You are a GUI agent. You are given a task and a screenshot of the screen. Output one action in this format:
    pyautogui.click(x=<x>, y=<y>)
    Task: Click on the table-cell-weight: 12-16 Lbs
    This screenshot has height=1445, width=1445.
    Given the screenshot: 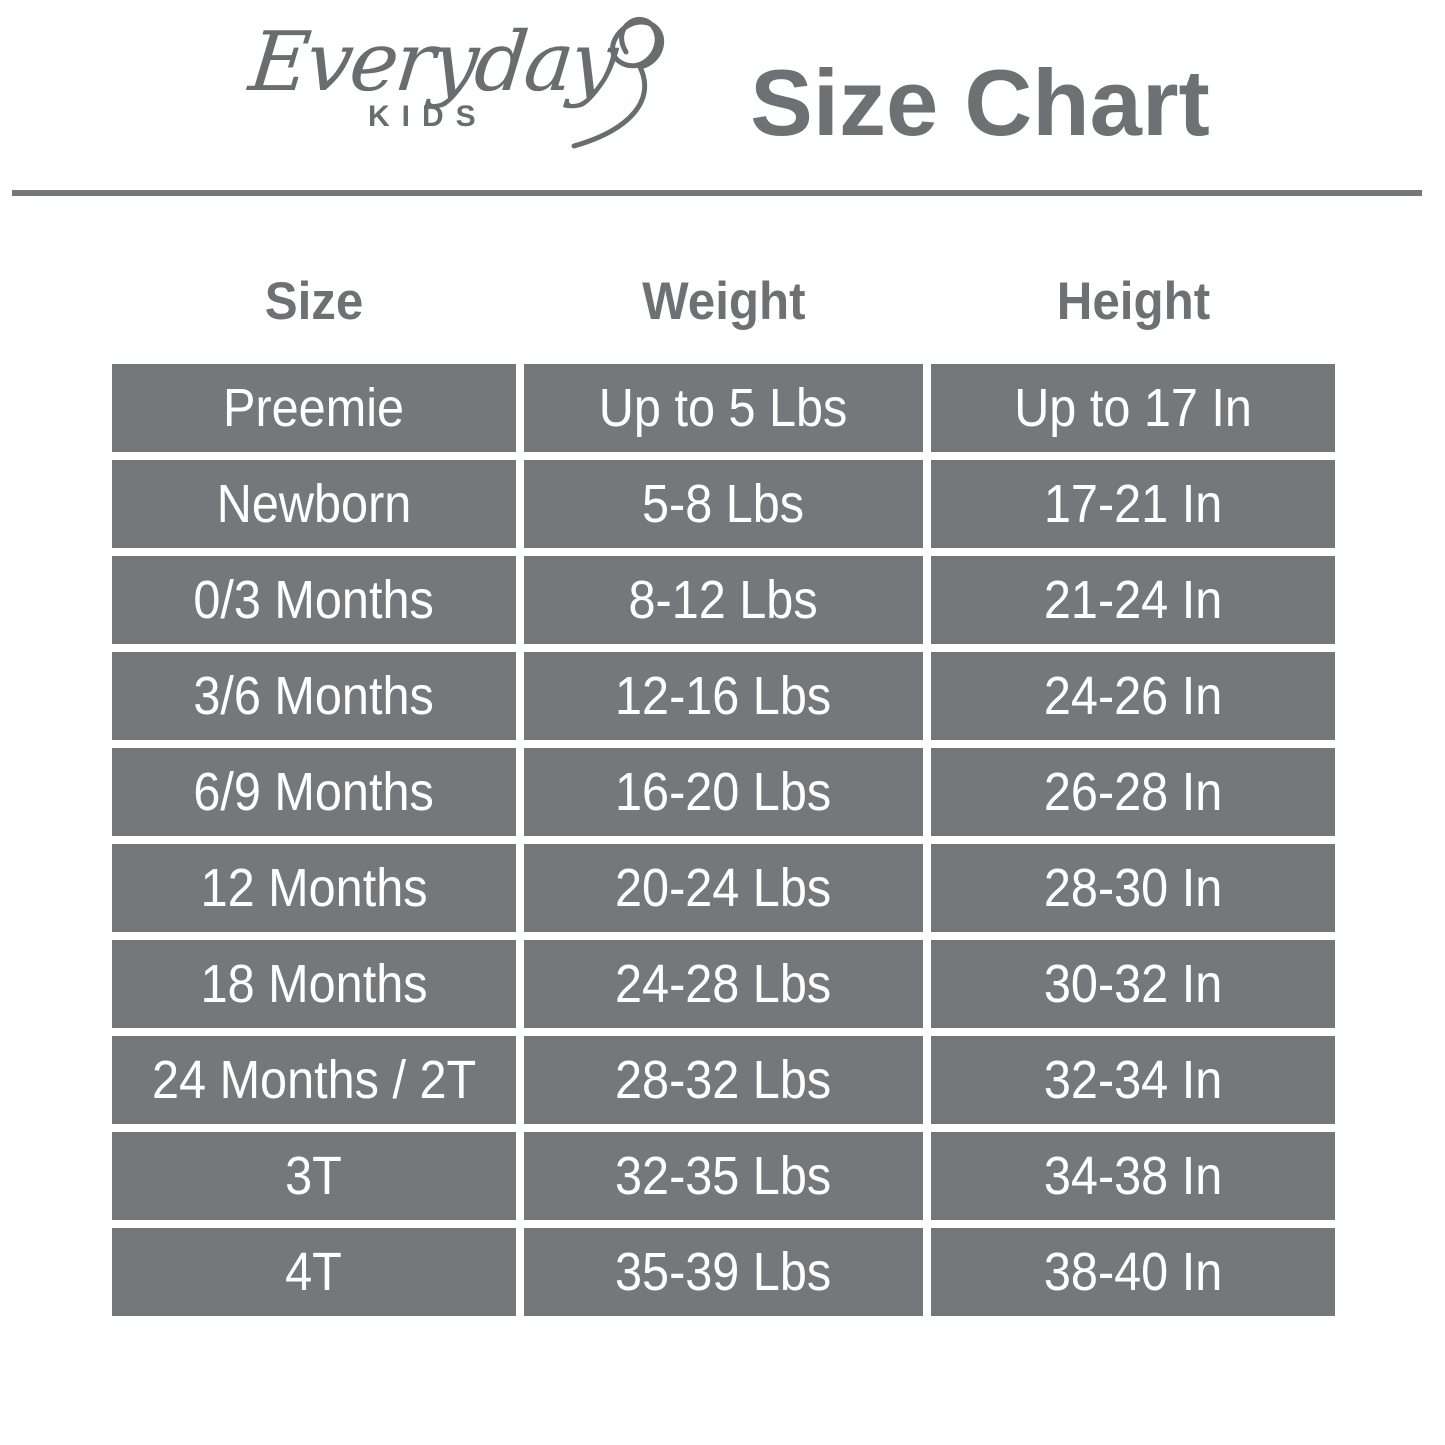 What is the action you would take?
    pyautogui.click(x=723, y=696)
    